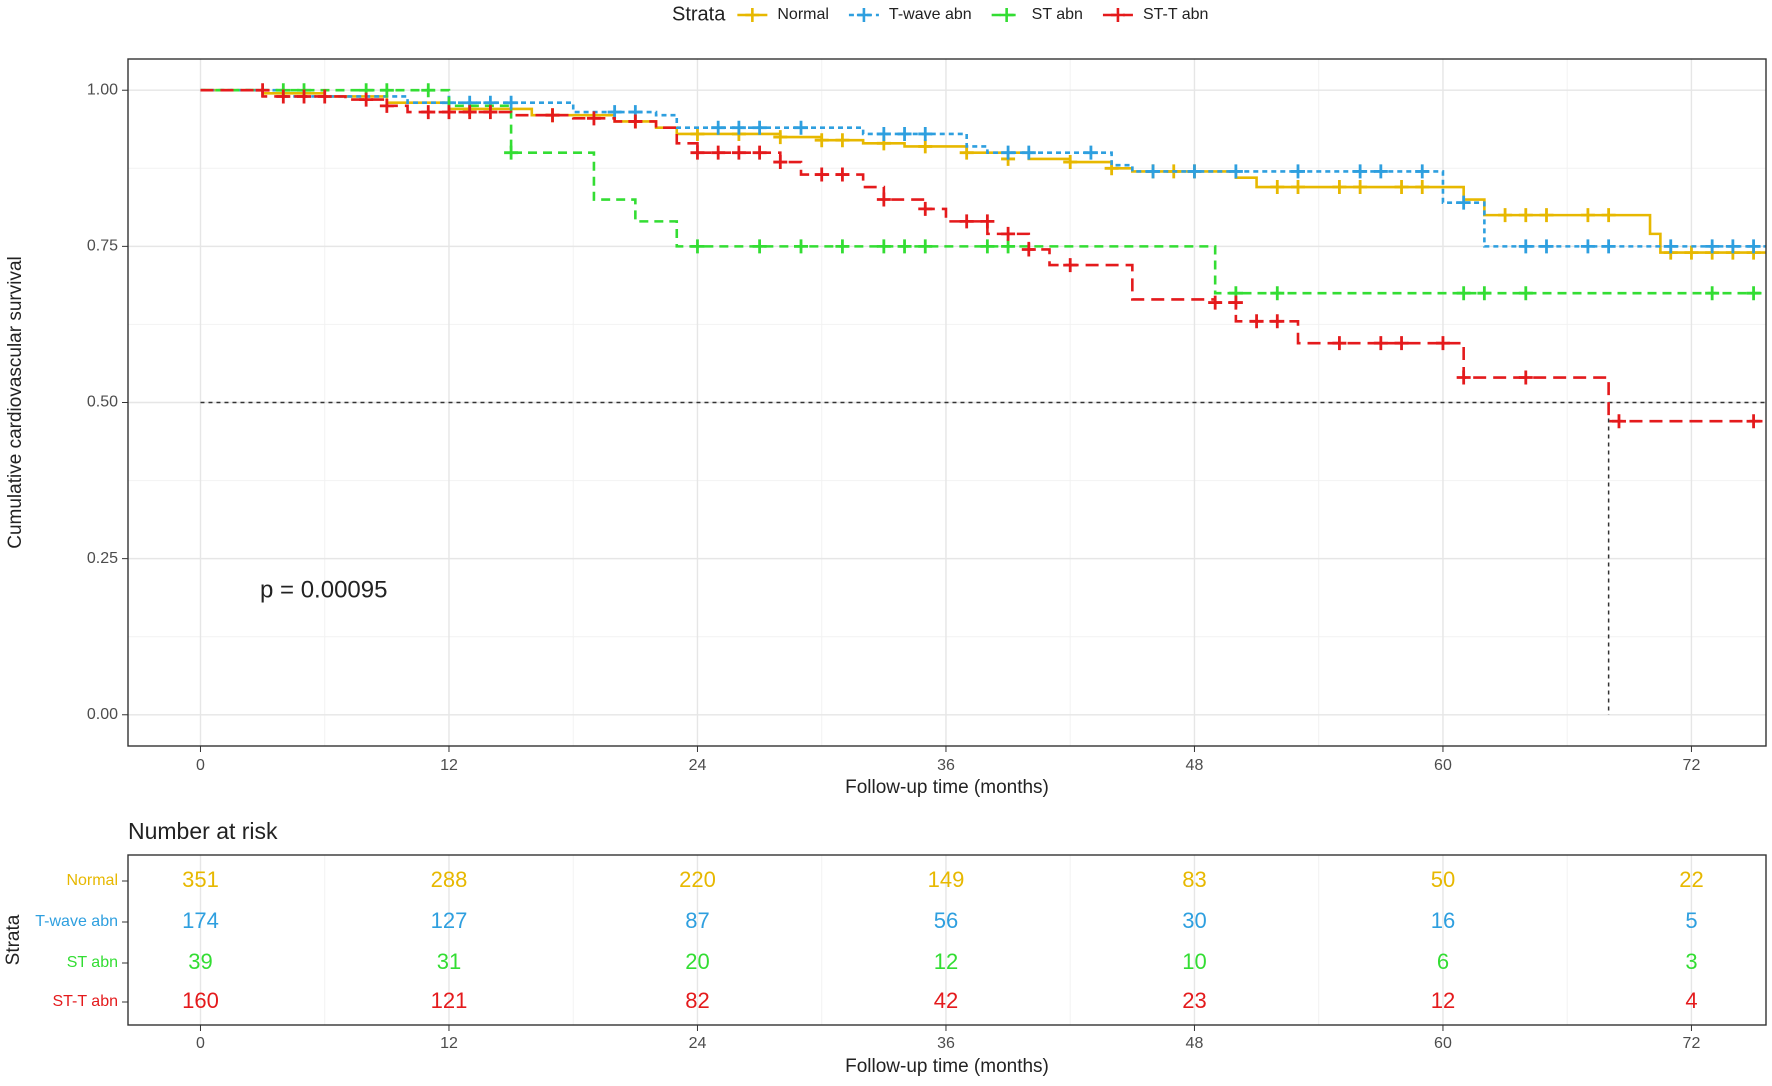 Image resolution: width=1772 pixels, height=1086 pixels. Describe the element at coordinates (15, 402) in the screenshot. I see `y-axis-title: Cumulative cardiovascular survival` at that location.